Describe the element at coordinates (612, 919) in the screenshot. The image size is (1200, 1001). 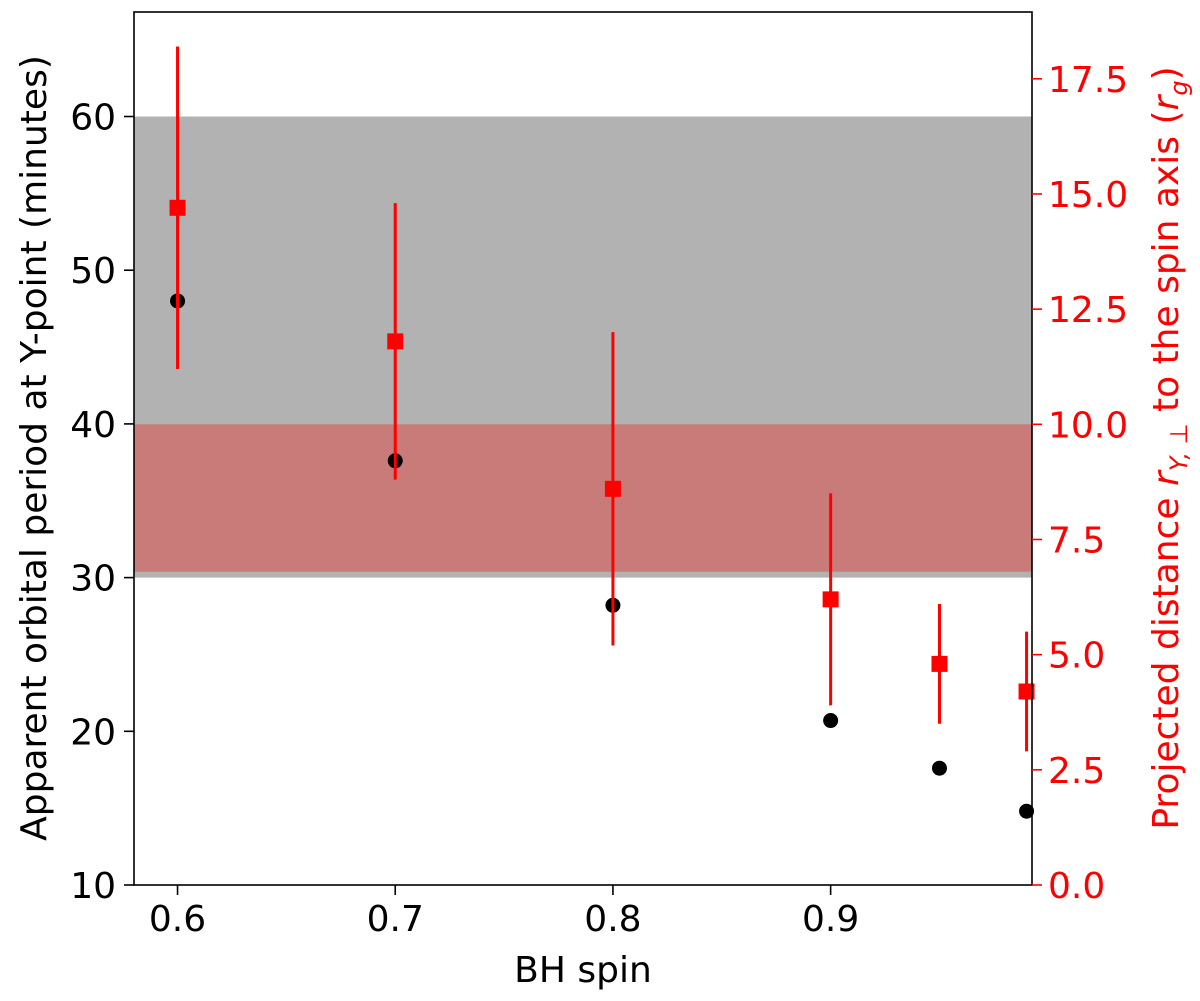
I see `x-tick-label: 0.8` at that location.